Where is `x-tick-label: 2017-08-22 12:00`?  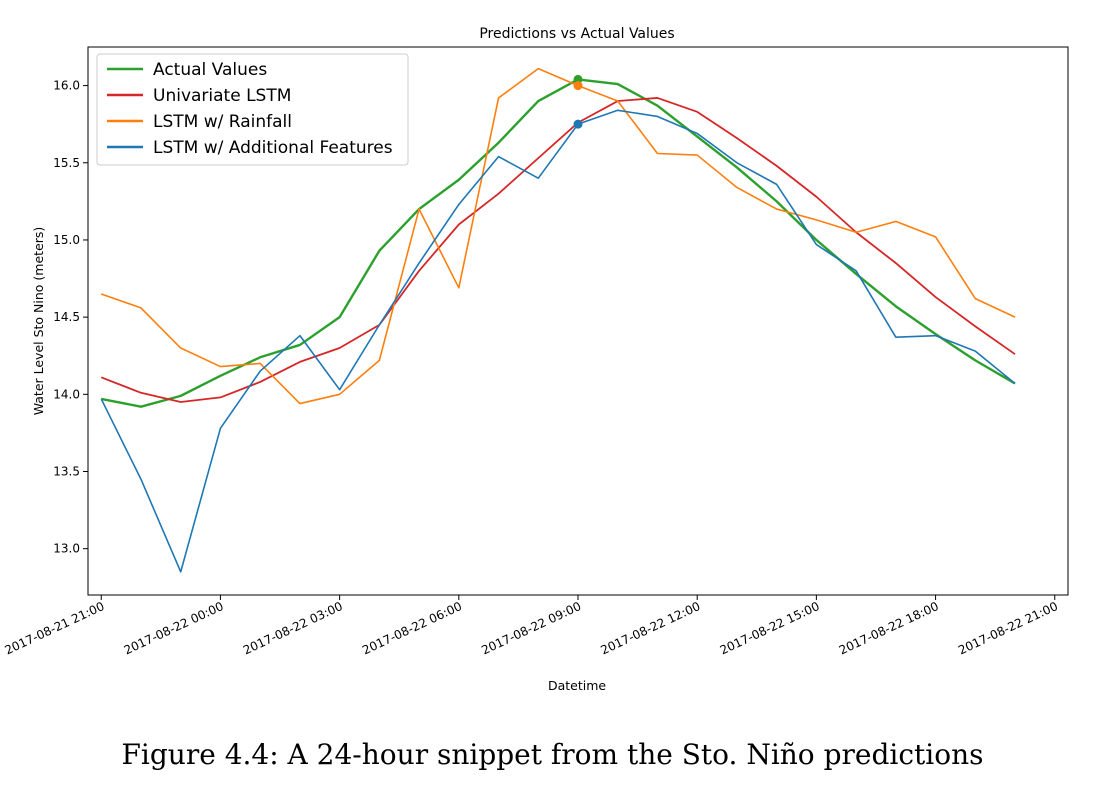 x-tick-label: 2017-08-22 12:00 is located at coordinates (651, 628).